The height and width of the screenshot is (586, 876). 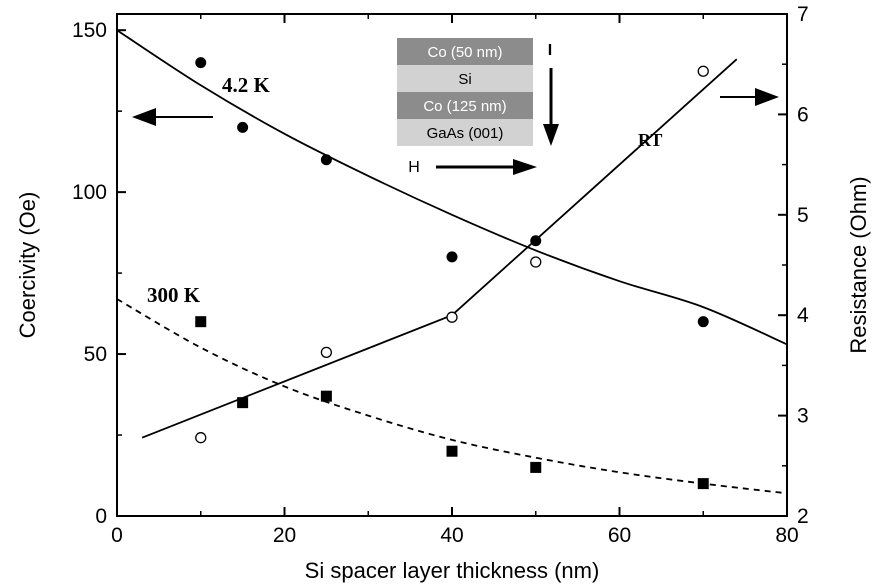 I want to click on x-axis-title: Si spacer layer thickness (nm), so click(x=452, y=570).